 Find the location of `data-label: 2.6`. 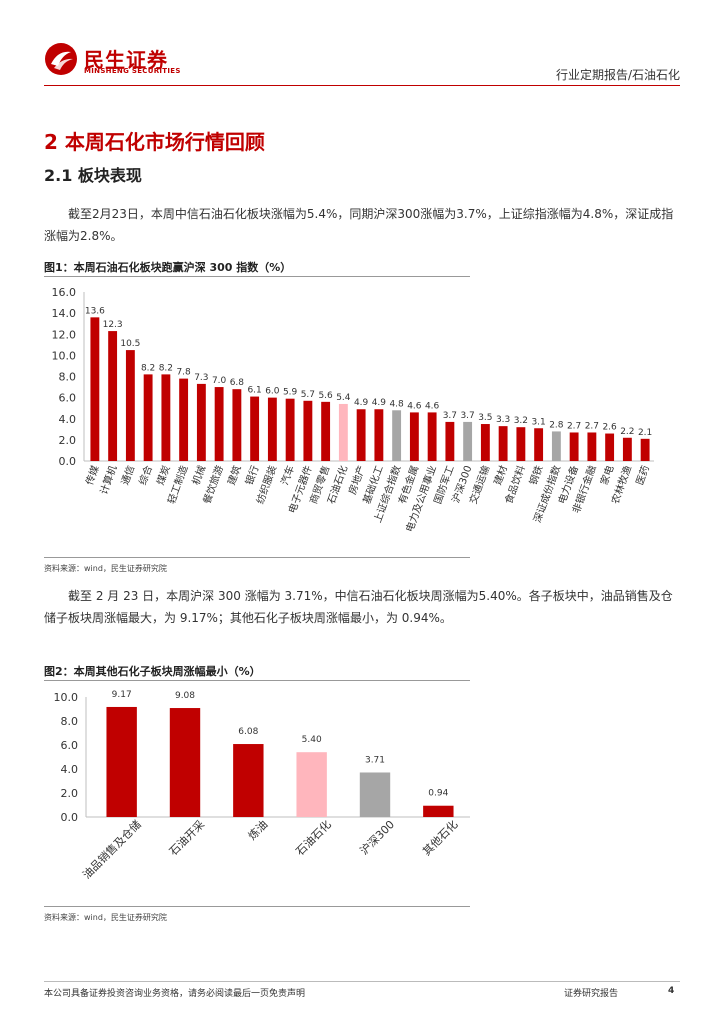

data-label: 2.6 is located at coordinates (609, 428).